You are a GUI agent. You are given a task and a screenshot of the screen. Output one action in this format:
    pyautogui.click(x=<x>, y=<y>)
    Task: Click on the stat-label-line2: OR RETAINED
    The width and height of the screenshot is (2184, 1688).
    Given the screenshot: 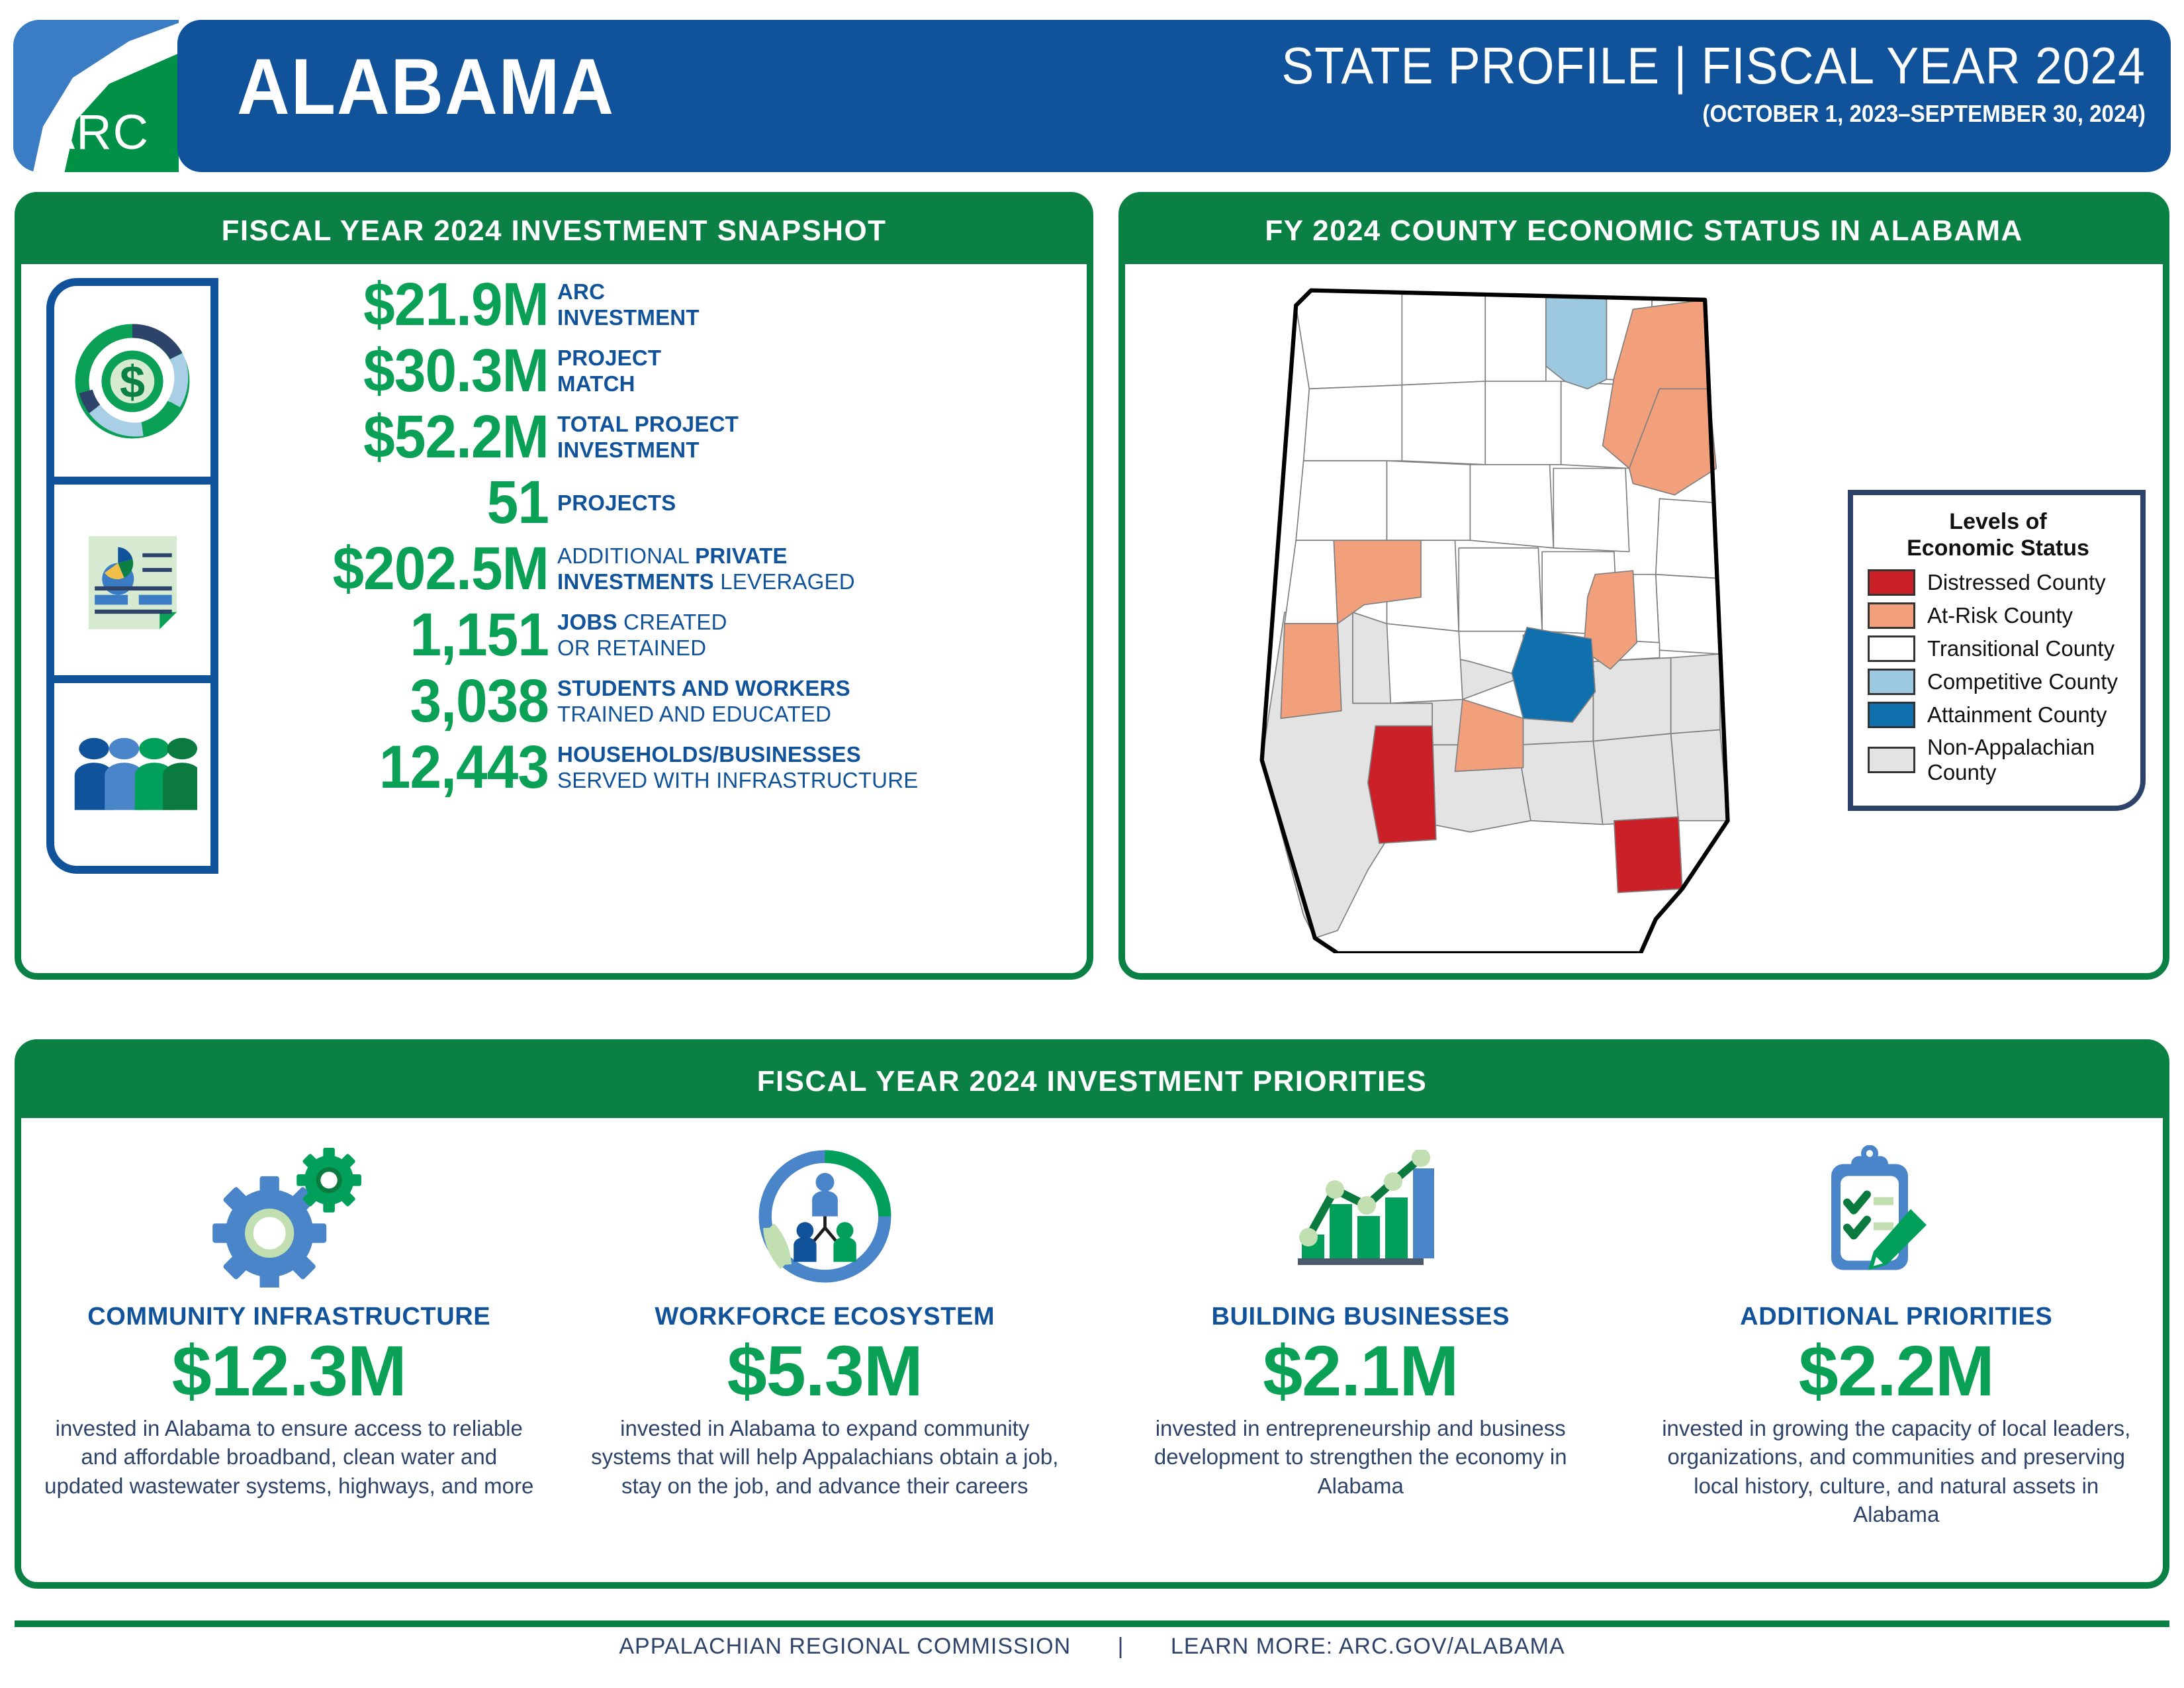 What is the action you would take?
    pyautogui.click(x=632, y=648)
    